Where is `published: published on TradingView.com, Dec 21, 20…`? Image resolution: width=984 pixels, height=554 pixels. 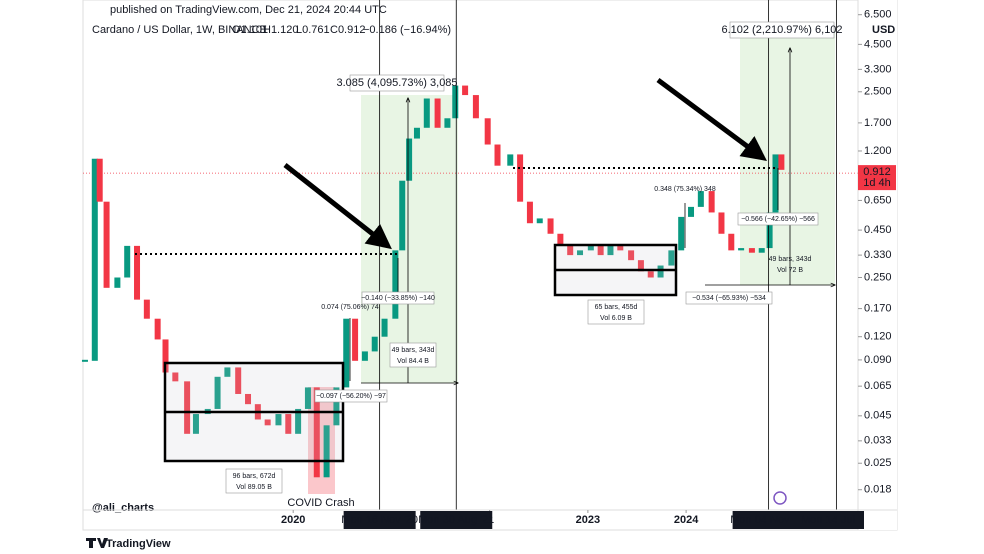 published: published on TradingView.com, Dec 21, 20… is located at coordinates (248, 10).